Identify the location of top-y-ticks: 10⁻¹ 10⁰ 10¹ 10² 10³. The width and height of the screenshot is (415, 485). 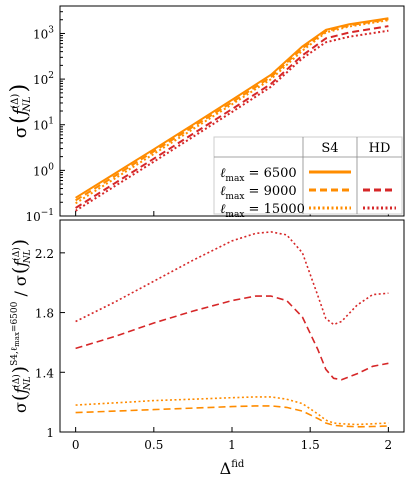
(45, 114).